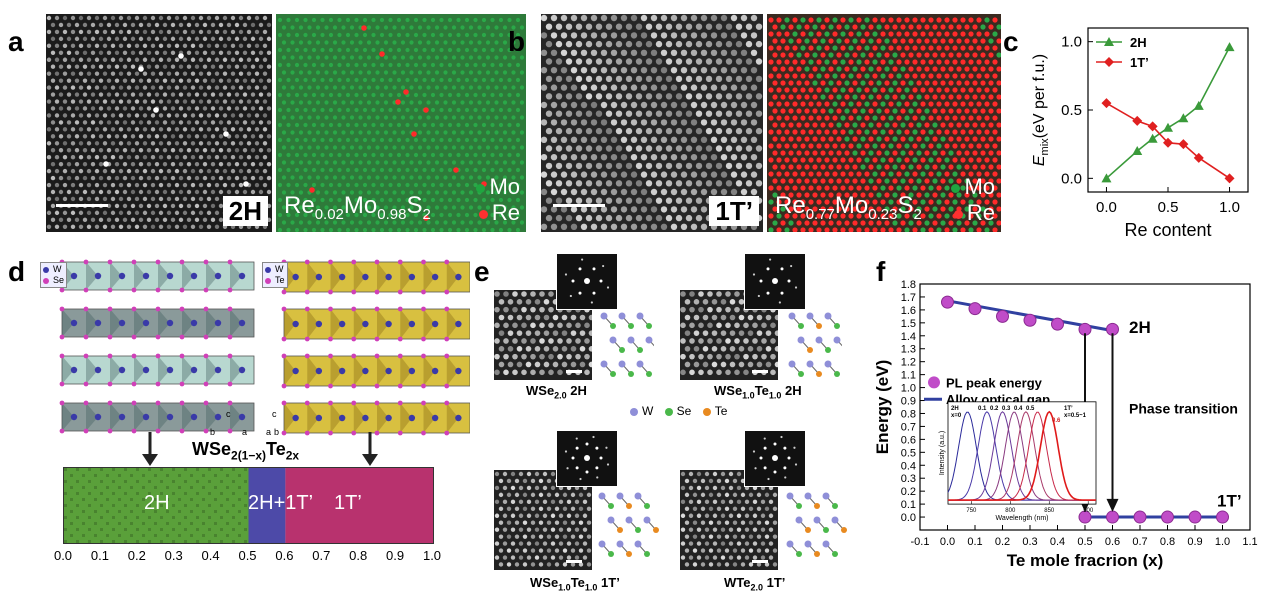  What do you see at coordinates (955, 409) in the screenshot?
I see `inset-label: 2H` at bounding box center [955, 409].